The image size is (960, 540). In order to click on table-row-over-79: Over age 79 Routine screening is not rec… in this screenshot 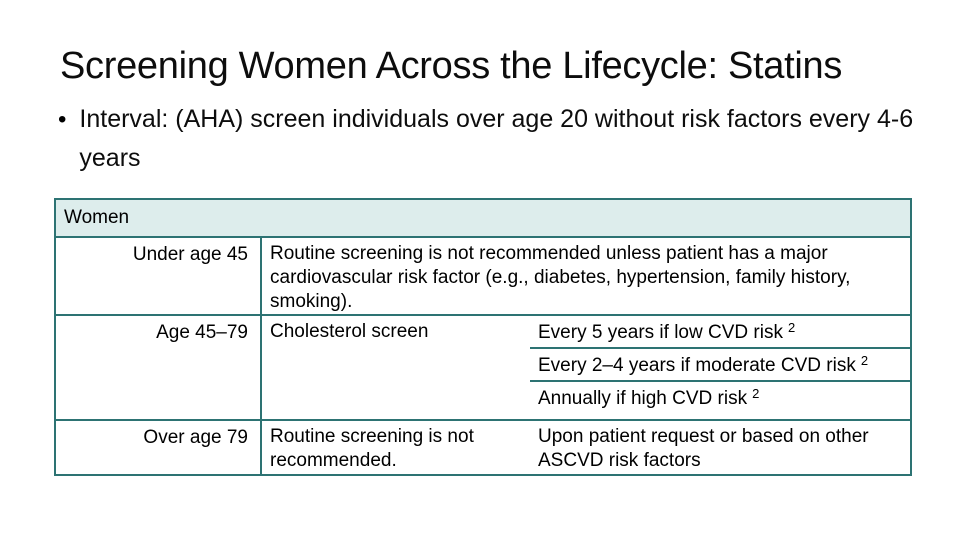, I will do `click(483, 446)`.